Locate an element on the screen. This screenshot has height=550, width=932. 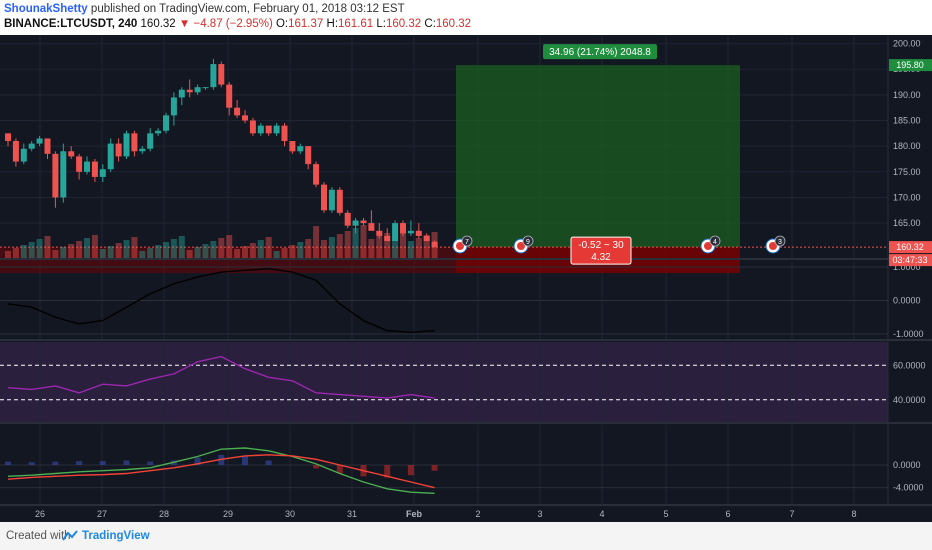
event-count: 9 is located at coordinates (528, 242).